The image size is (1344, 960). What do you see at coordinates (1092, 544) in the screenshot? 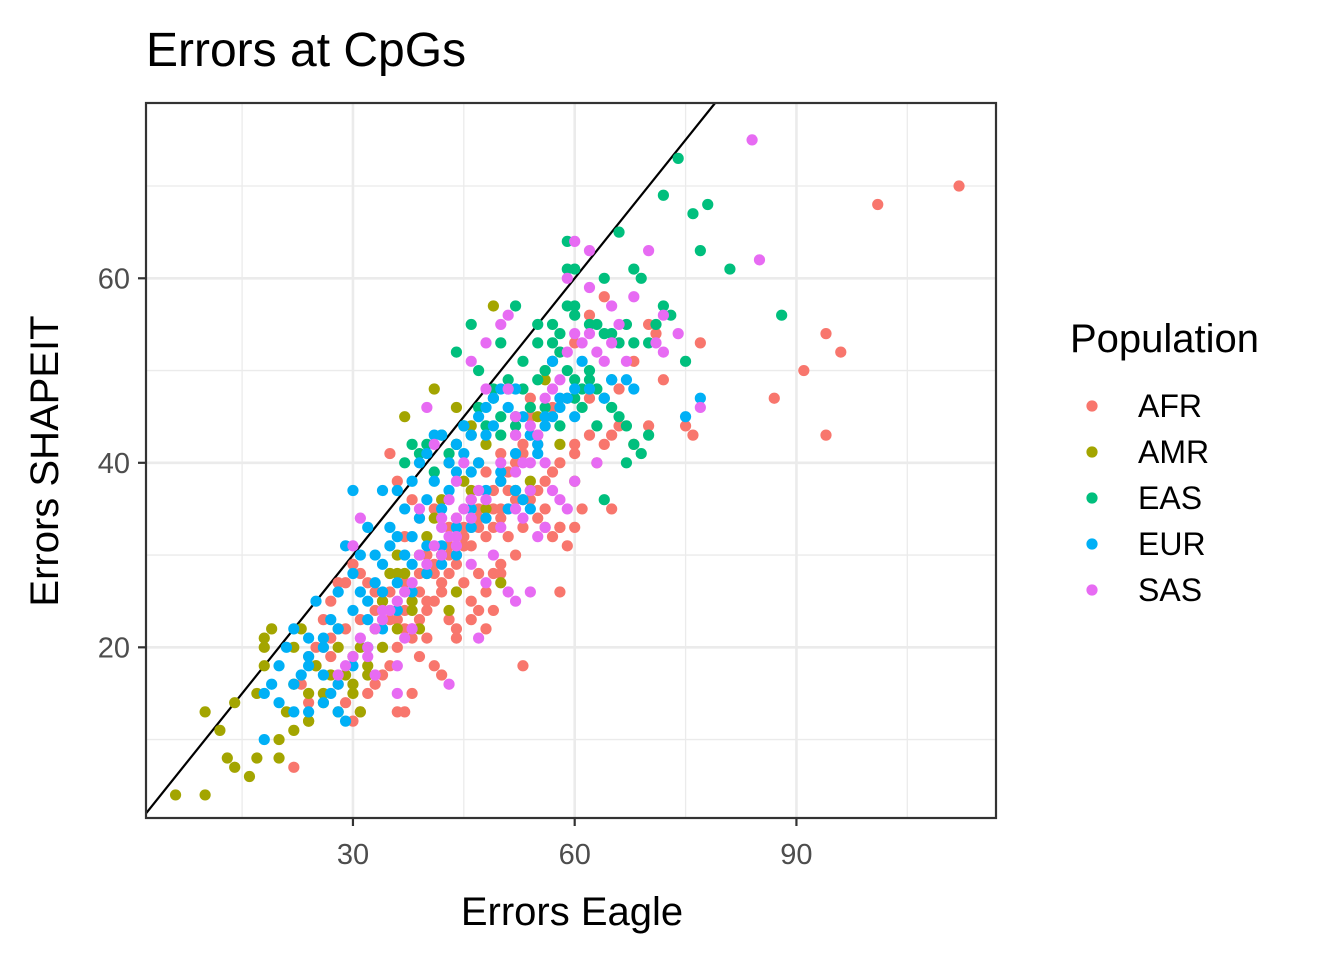
I see `legend-key-eur` at bounding box center [1092, 544].